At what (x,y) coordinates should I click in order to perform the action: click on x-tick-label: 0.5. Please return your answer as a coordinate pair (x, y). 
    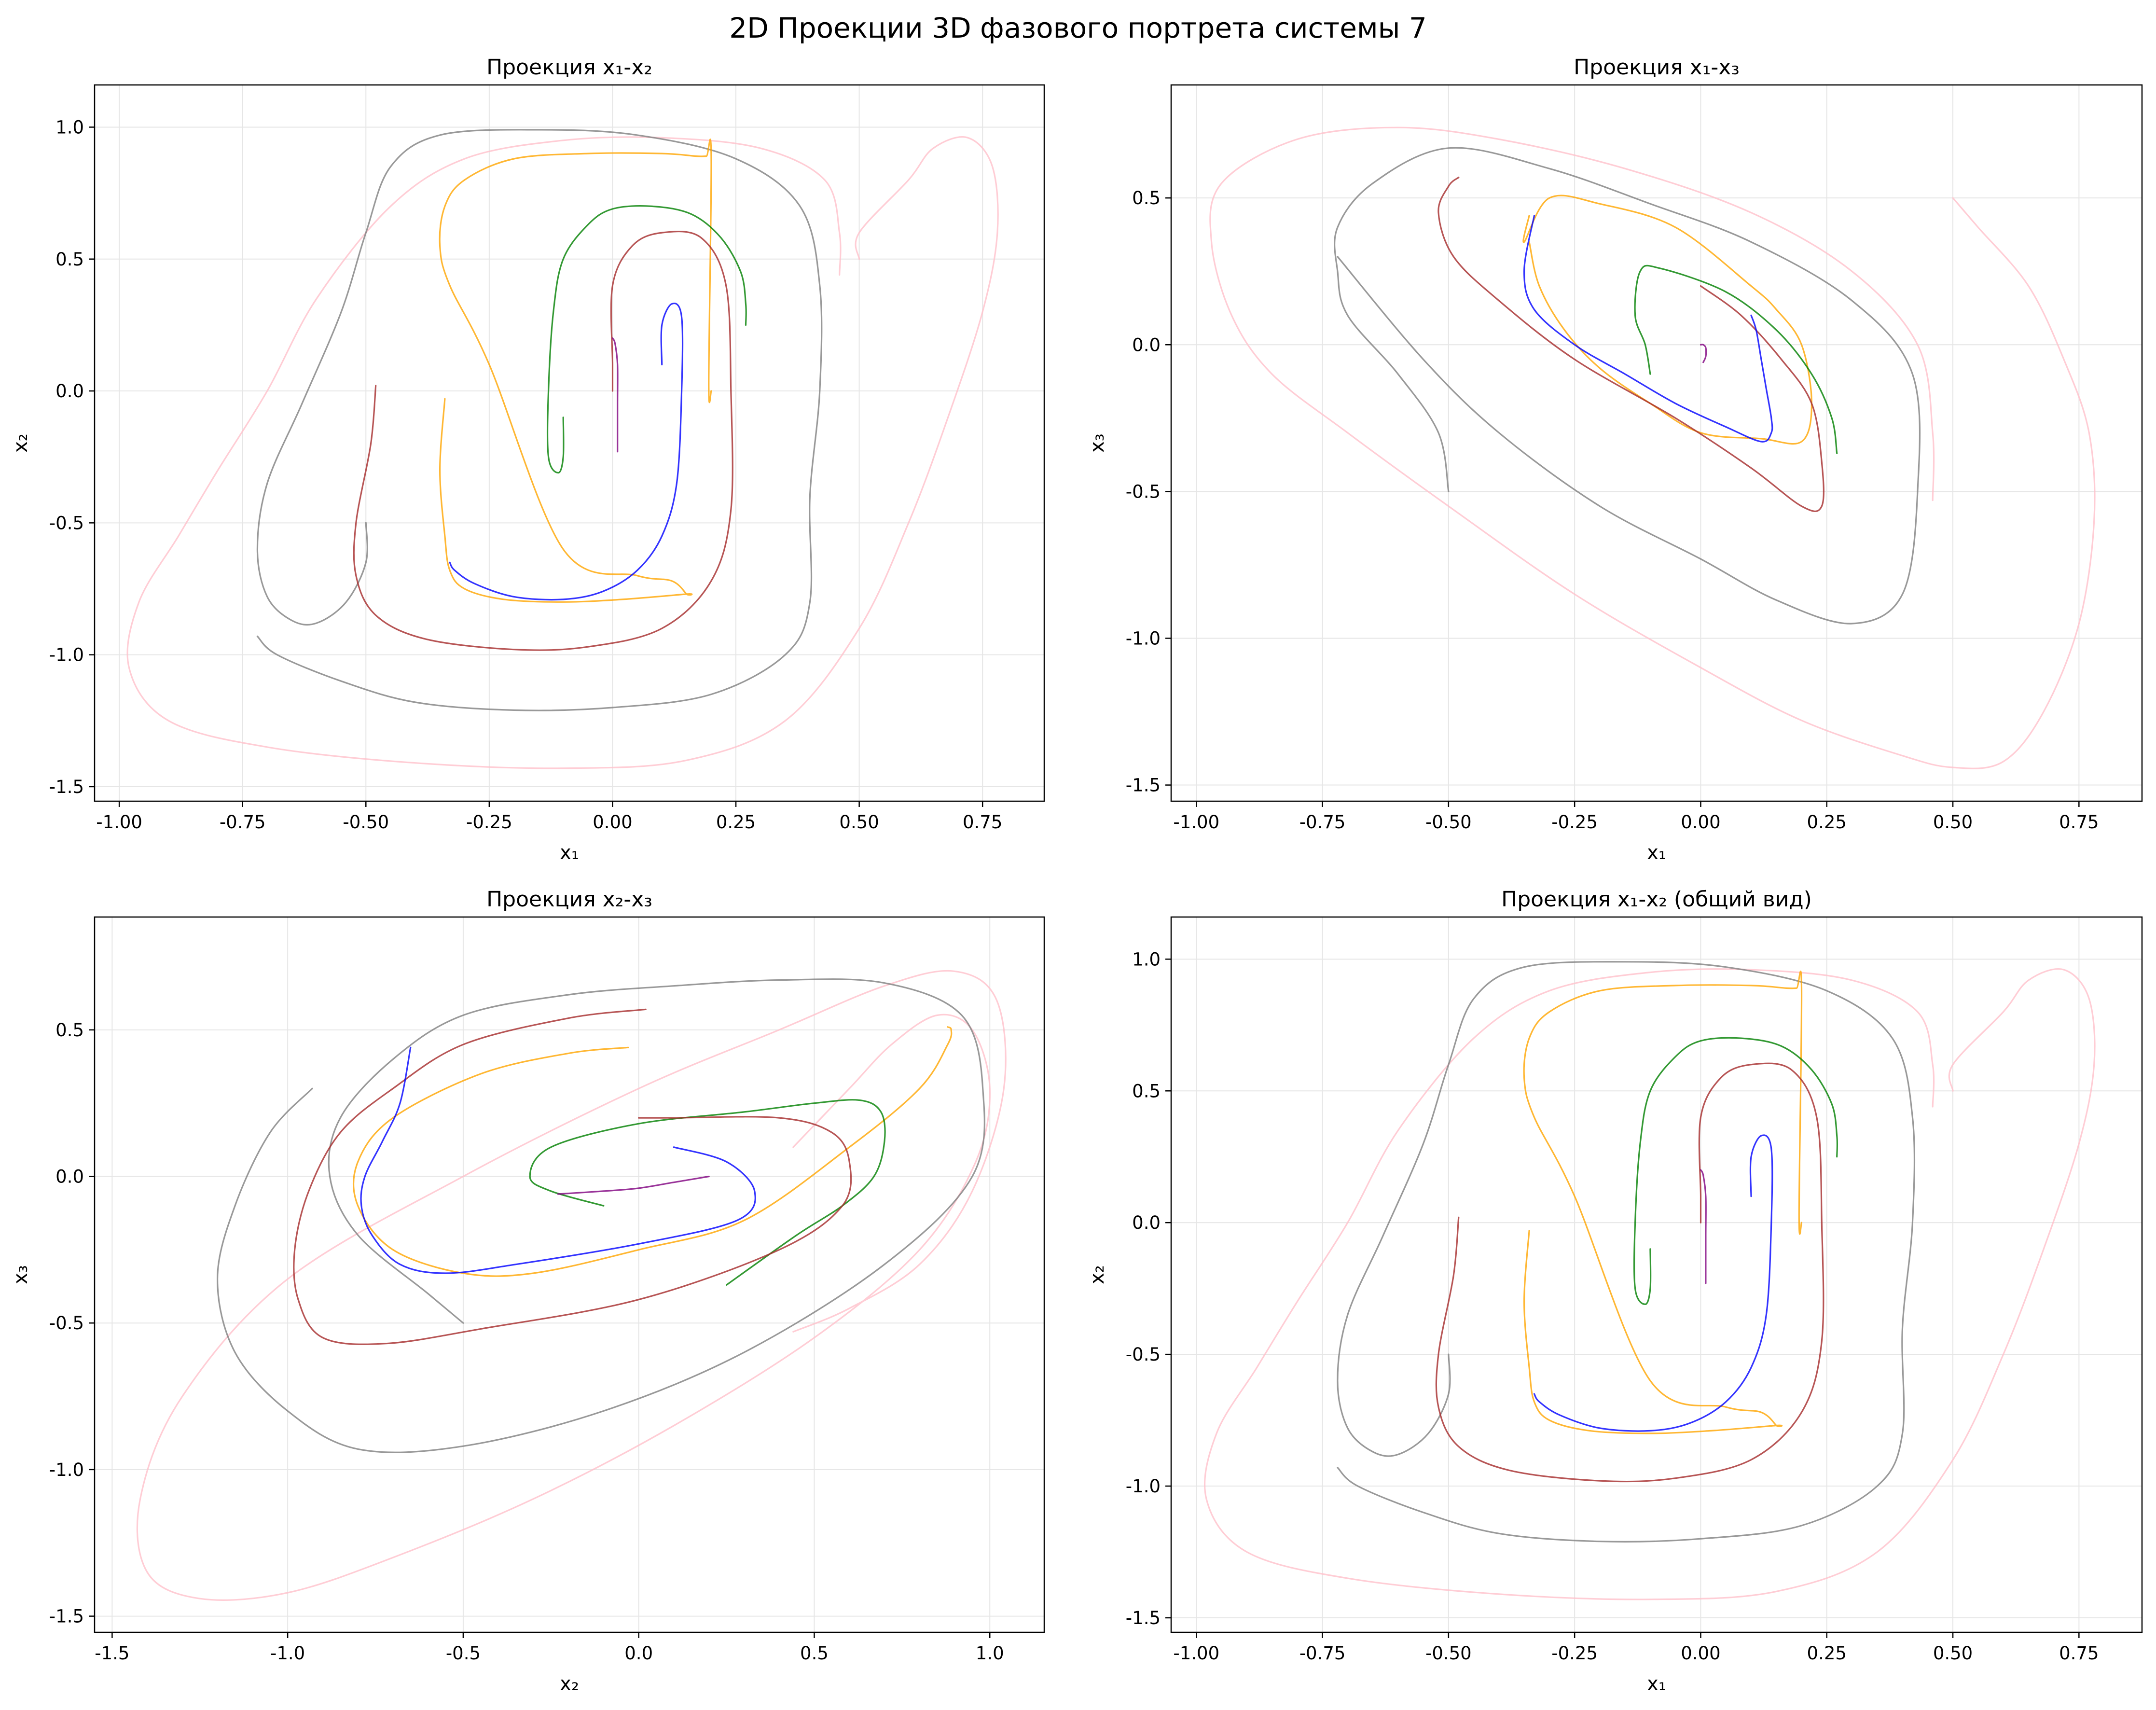
    Looking at the image, I should click on (814, 1653).